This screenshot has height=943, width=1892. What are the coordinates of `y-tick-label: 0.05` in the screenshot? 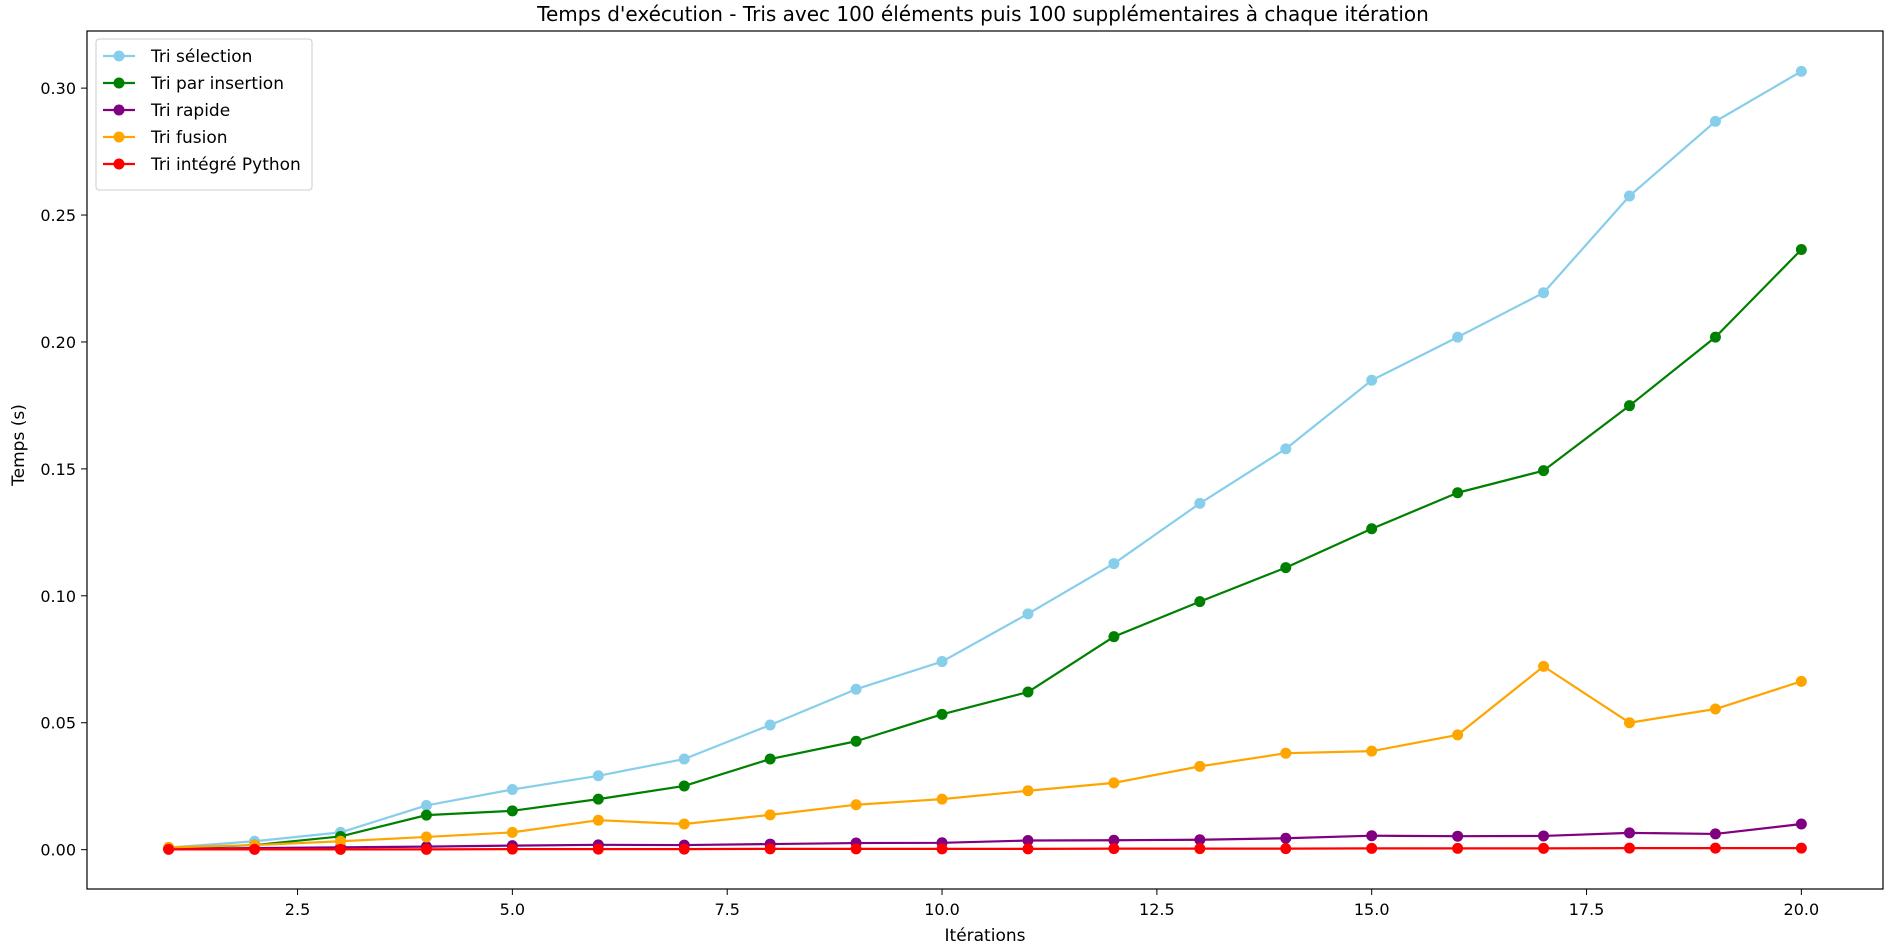 It's located at (58, 723).